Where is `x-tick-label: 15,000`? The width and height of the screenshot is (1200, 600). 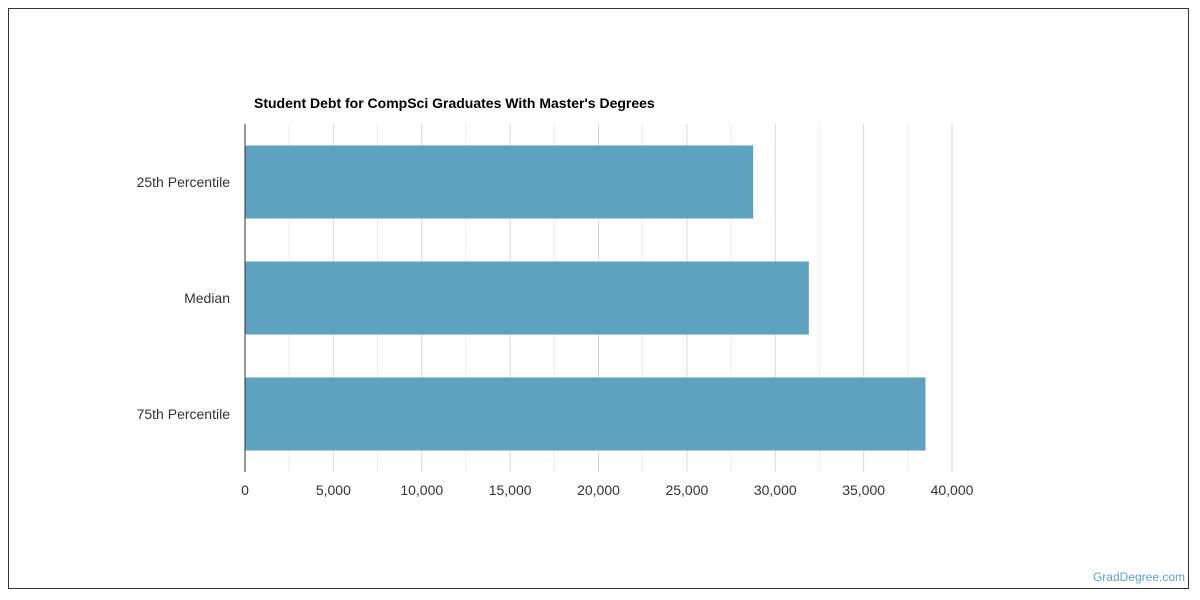 x-tick-label: 15,000 is located at coordinates (510, 490).